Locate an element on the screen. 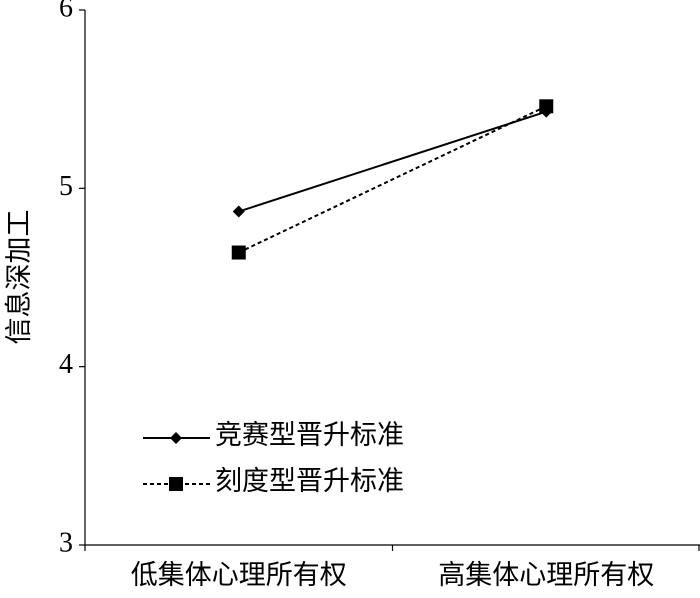  y-axis-label: 信息深加工 is located at coordinates (19, 277).